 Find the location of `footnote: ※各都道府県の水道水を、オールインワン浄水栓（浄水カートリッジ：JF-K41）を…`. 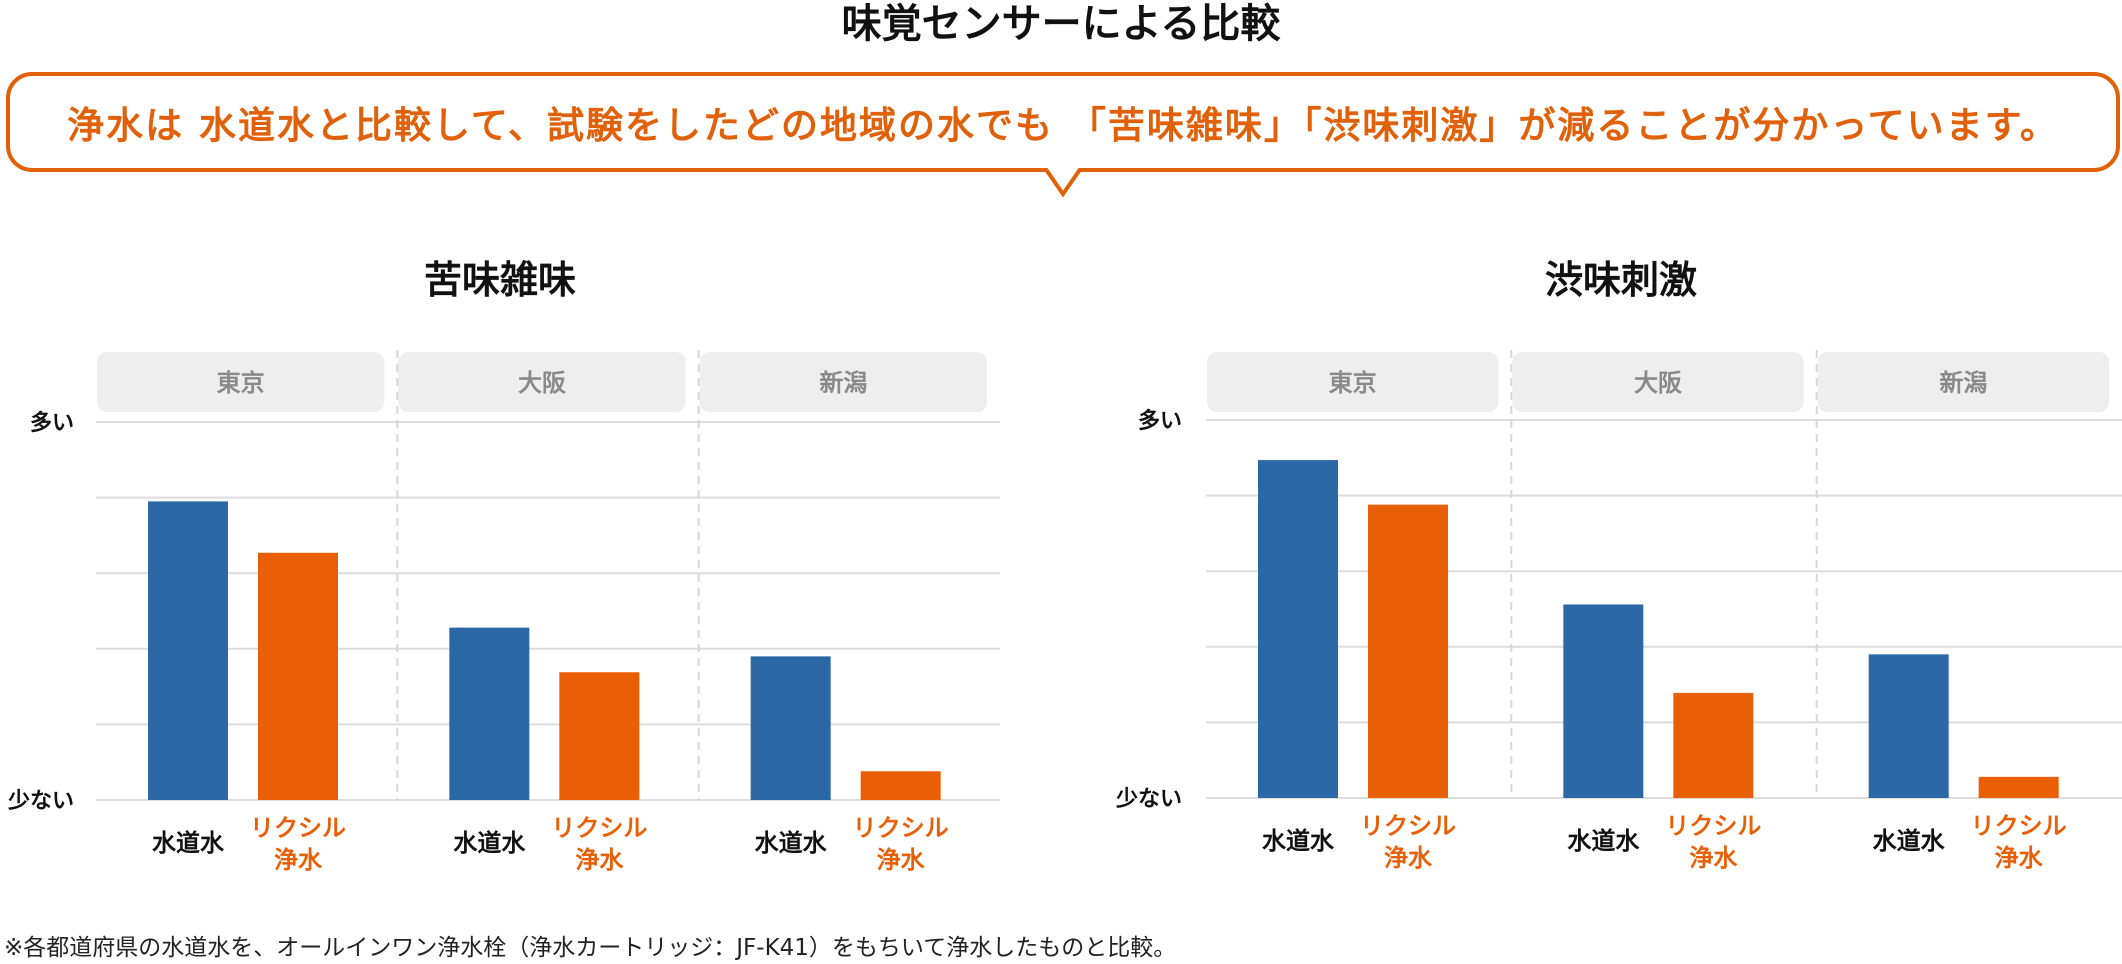

footnote: ※各都道府県の水道水を、オールインワン浄水栓（浄水カートリッジ：JF-K41）を… is located at coordinates (590, 948).